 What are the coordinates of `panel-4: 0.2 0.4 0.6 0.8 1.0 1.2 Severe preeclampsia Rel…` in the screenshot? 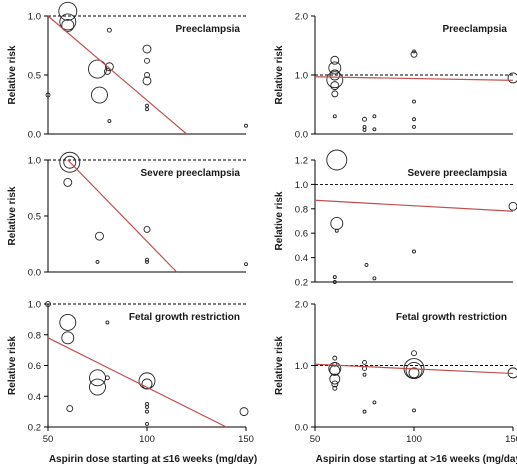 It's located at (395, 219).